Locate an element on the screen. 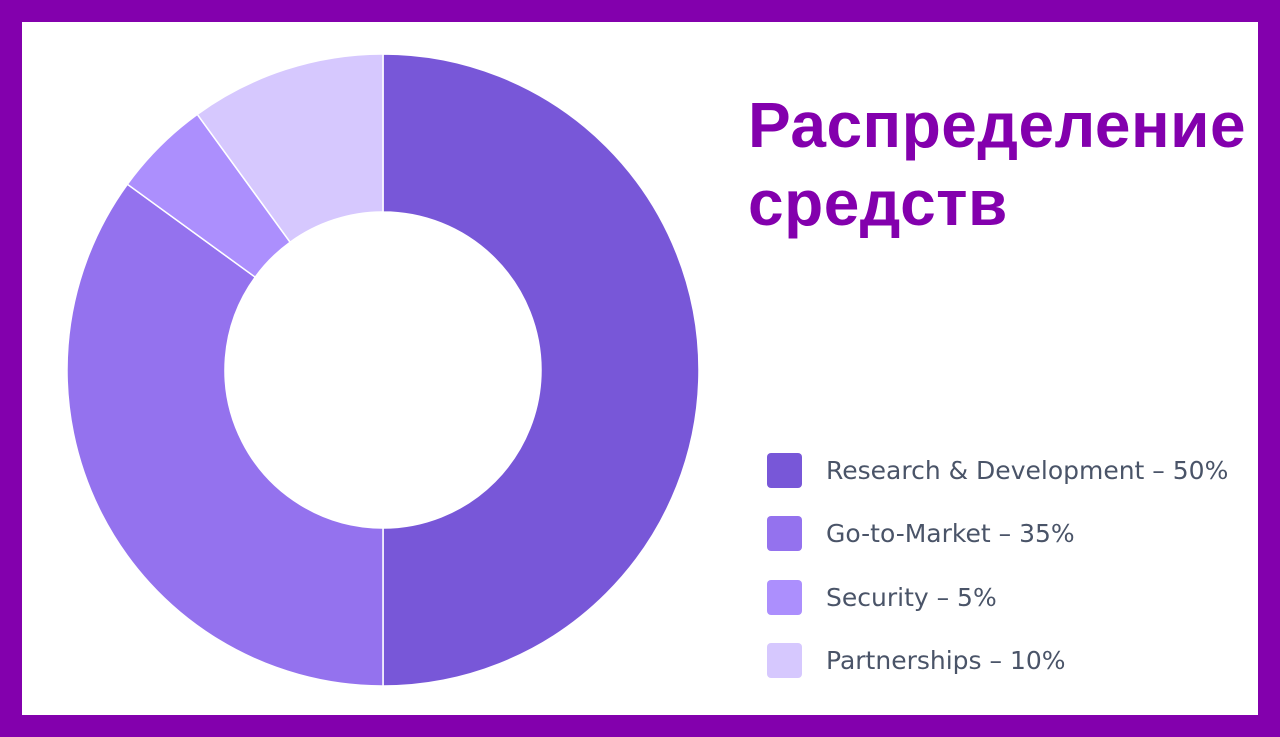 Image resolution: width=1280 pixels, height=737 pixels. legend-label-partnerships: Partnerships – 10% is located at coordinates (946, 660).